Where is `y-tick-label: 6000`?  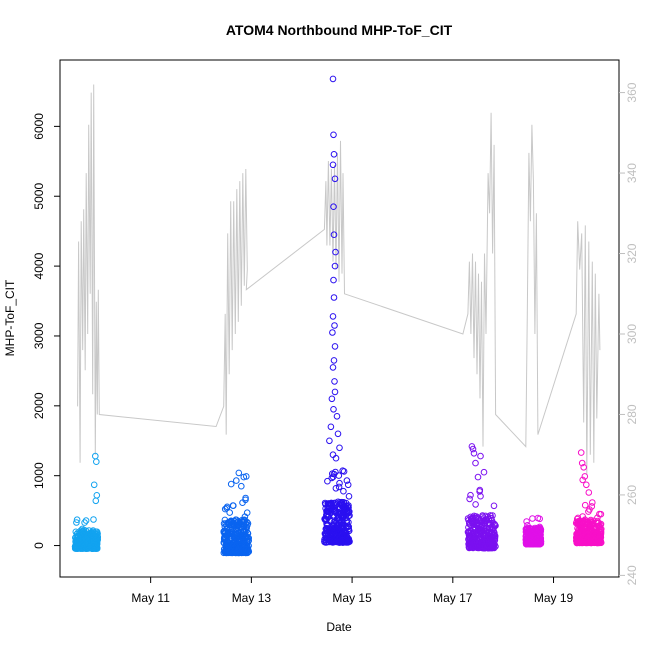 y-tick-label: 6000 is located at coordinates (39, 126).